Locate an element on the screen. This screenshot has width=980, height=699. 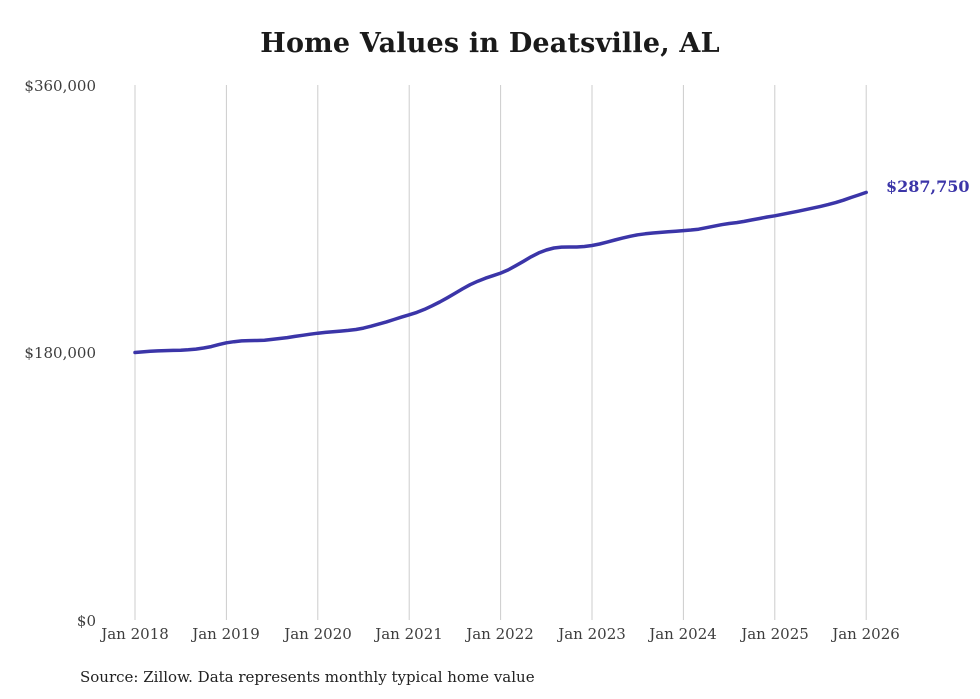
latest-value-label: $287,750 is located at coordinates (928, 186).